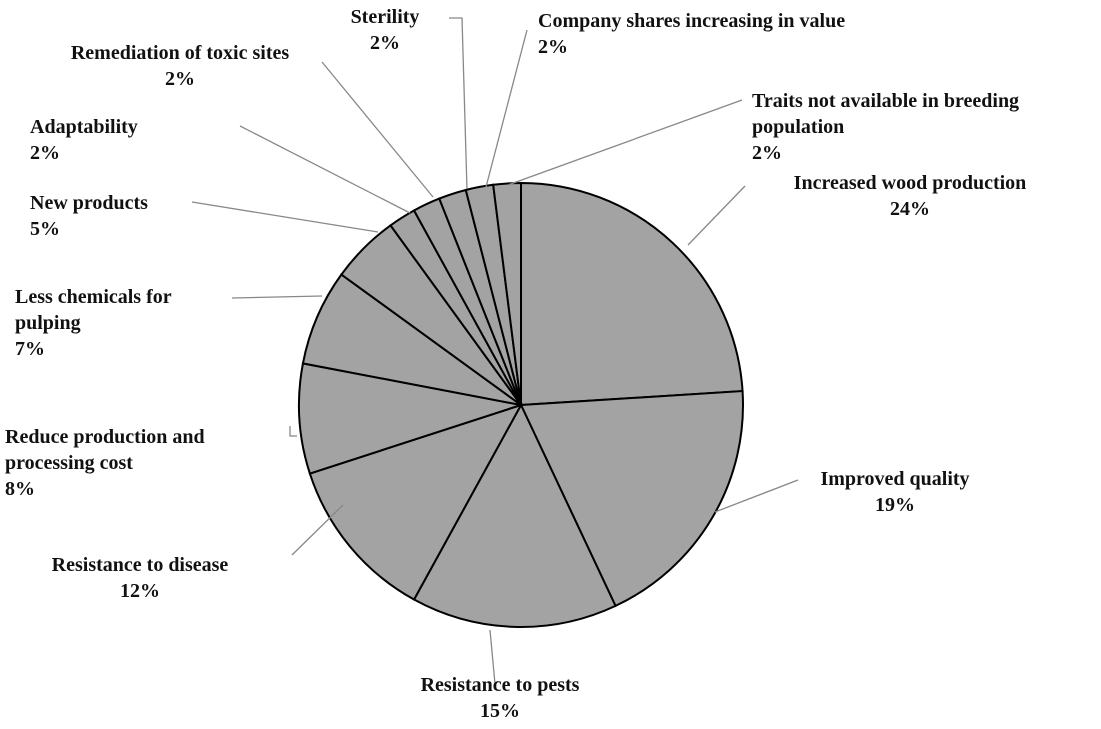 This screenshot has height=729, width=1101. Describe the element at coordinates (385, 17) in the screenshot. I see `category-label: Sterility` at that location.